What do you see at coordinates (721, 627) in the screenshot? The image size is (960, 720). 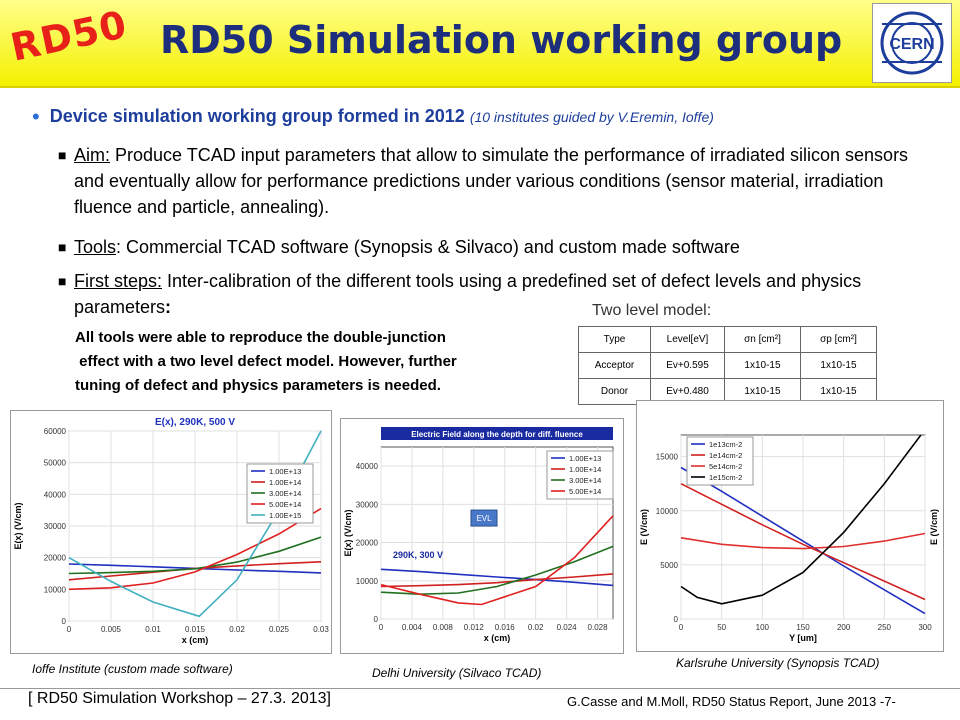 I see `x-tick-label: 50` at bounding box center [721, 627].